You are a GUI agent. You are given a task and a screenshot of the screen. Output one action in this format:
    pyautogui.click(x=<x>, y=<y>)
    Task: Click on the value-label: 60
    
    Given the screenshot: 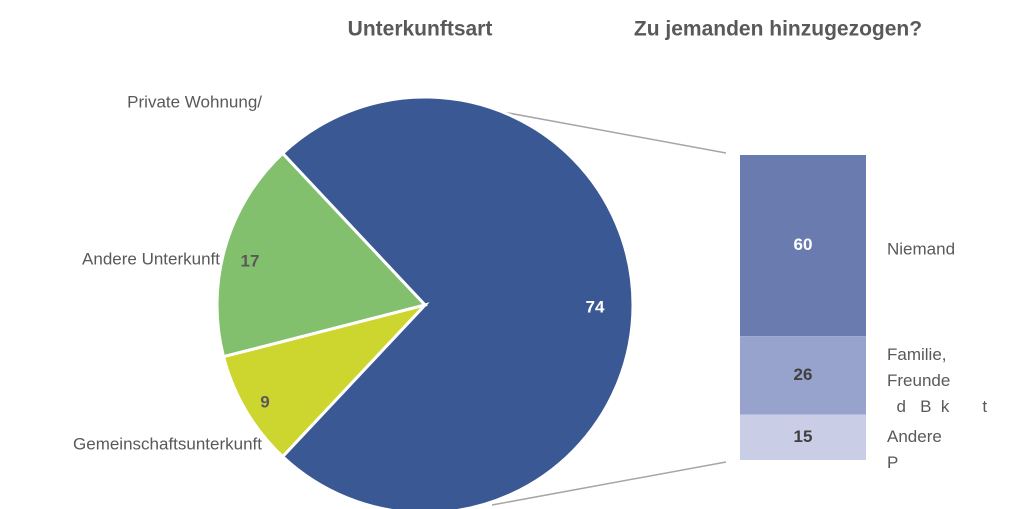 What is the action you would take?
    pyautogui.click(x=803, y=244)
    